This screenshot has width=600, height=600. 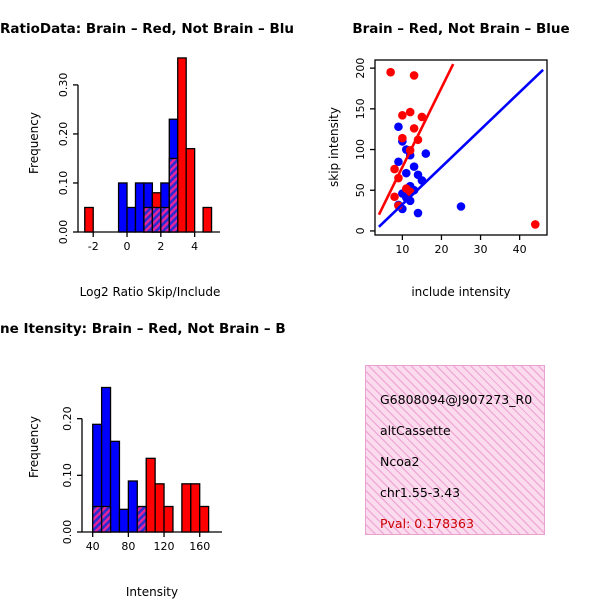 I want to click on svg-text: 80, so click(x=128, y=546).